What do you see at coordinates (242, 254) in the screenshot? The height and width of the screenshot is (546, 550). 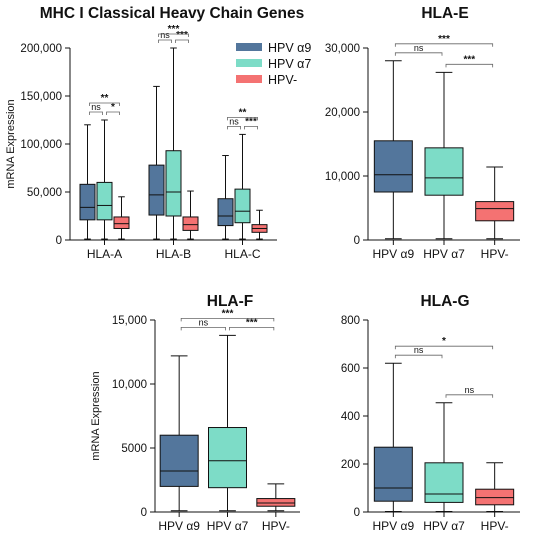 I see `x-tick-label: HLA-C` at bounding box center [242, 254].